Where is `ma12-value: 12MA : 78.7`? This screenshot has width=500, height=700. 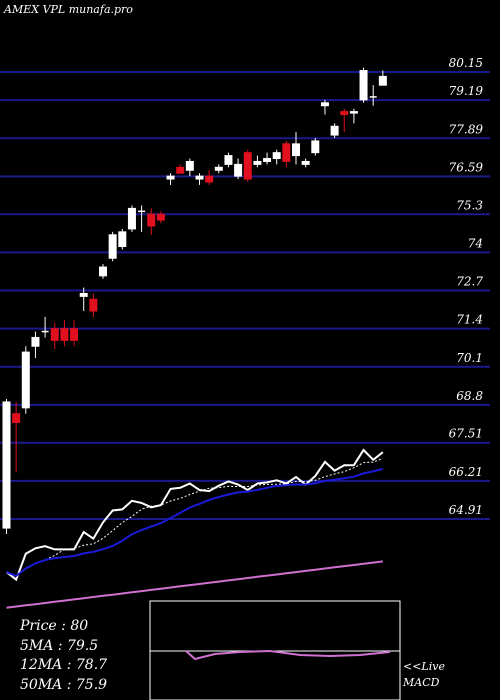 ma12-value: 12MA : 78.7 is located at coordinates (64, 665).